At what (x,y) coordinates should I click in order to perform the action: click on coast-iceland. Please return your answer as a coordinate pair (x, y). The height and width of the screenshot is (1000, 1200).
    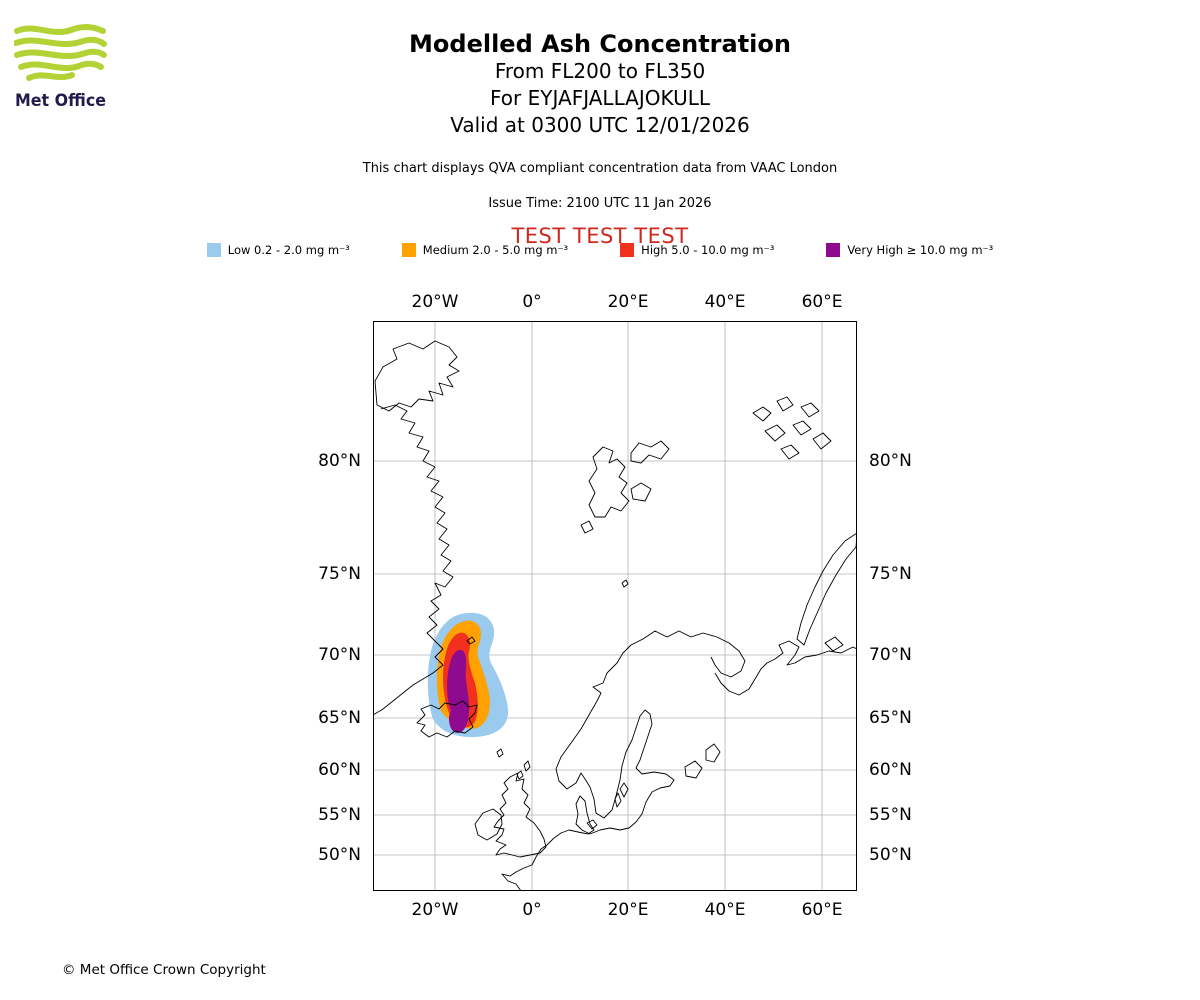
    Looking at the image, I should click on (447, 719).